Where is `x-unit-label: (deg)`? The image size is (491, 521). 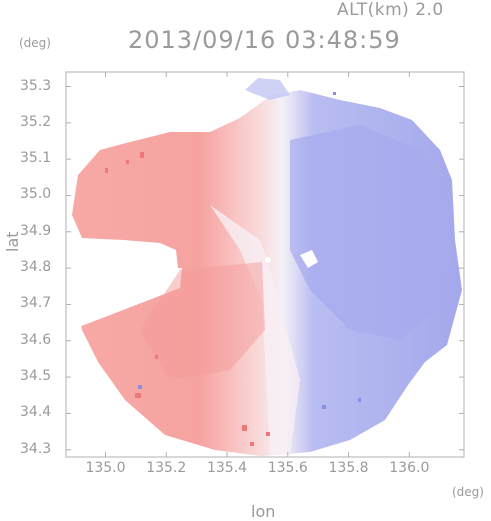 x-unit-label: (deg) is located at coordinates (468, 492).